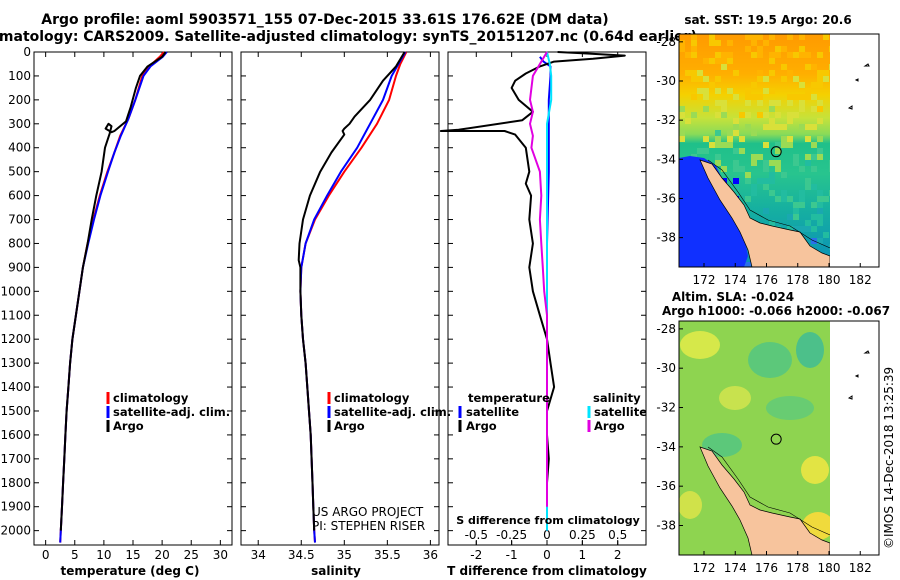  What do you see at coordinates (858, 375) in the screenshot?
I see `sla-islands` at bounding box center [858, 375].